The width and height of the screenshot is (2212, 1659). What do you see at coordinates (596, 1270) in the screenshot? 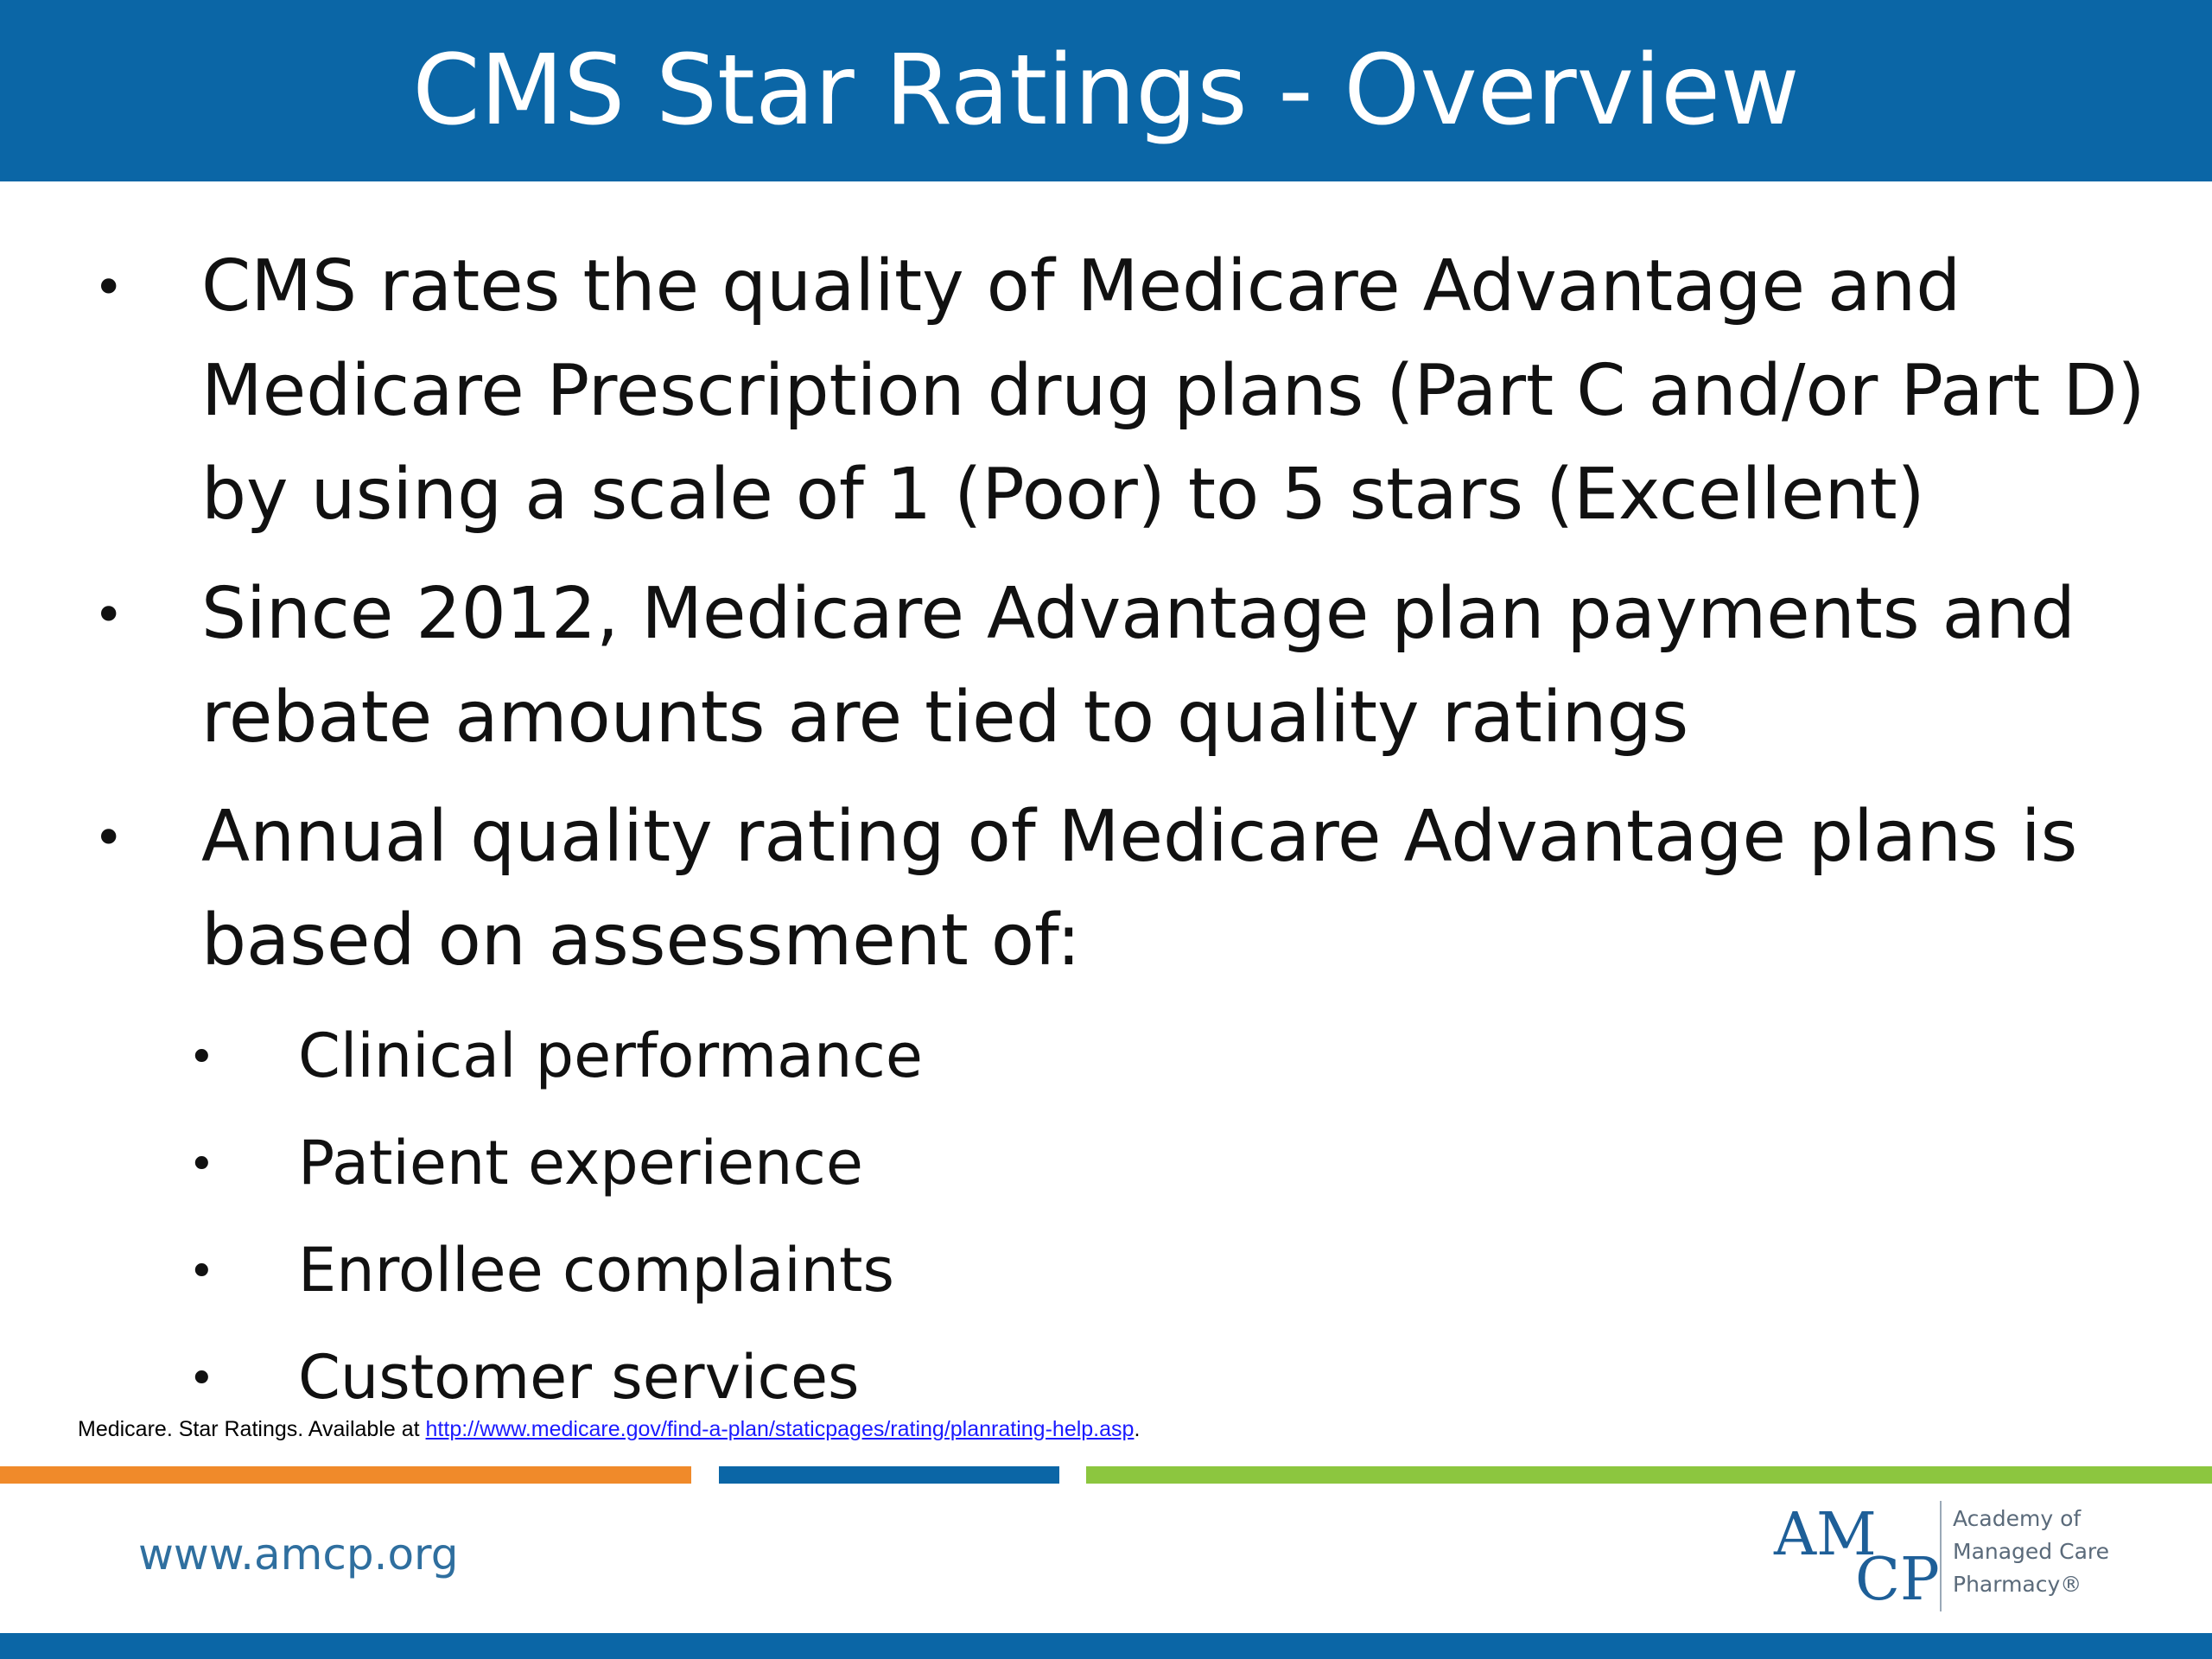
I see `sub-bullet-enrollee-complaints: Enrollee complaints` at bounding box center [596, 1270].